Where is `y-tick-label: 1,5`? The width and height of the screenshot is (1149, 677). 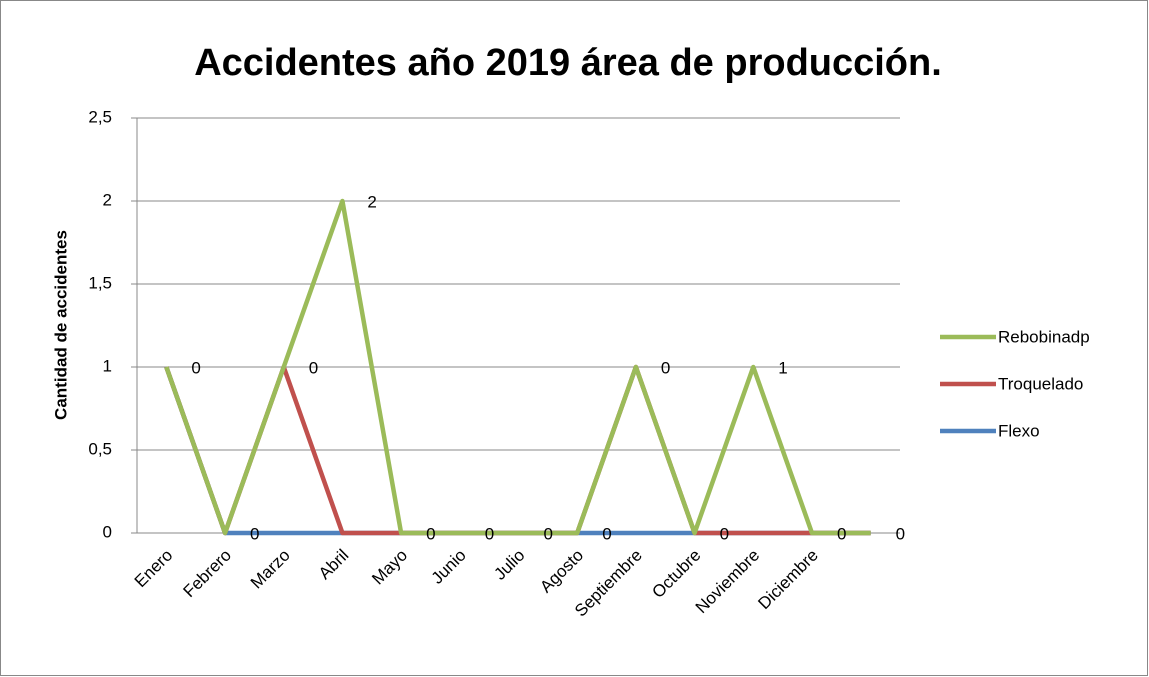 y-tick-label: 1,5 is located at coordinates (100, 282).